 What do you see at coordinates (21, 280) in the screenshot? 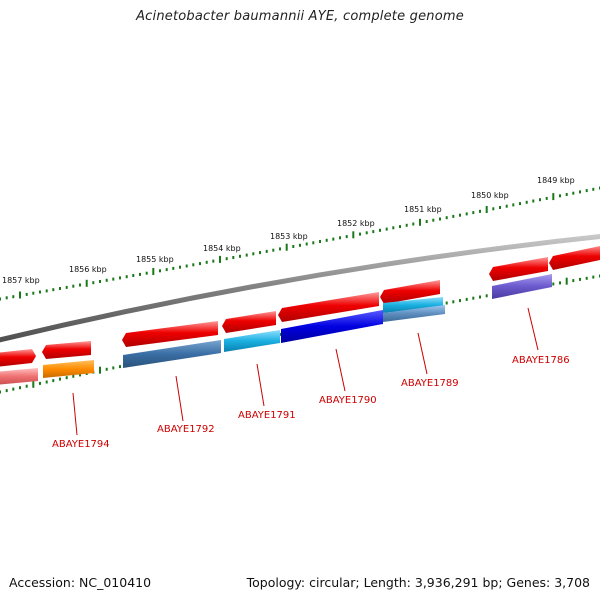
I see `kbp-label-1857: 1857 kbp` at bounding box center [21, 280].